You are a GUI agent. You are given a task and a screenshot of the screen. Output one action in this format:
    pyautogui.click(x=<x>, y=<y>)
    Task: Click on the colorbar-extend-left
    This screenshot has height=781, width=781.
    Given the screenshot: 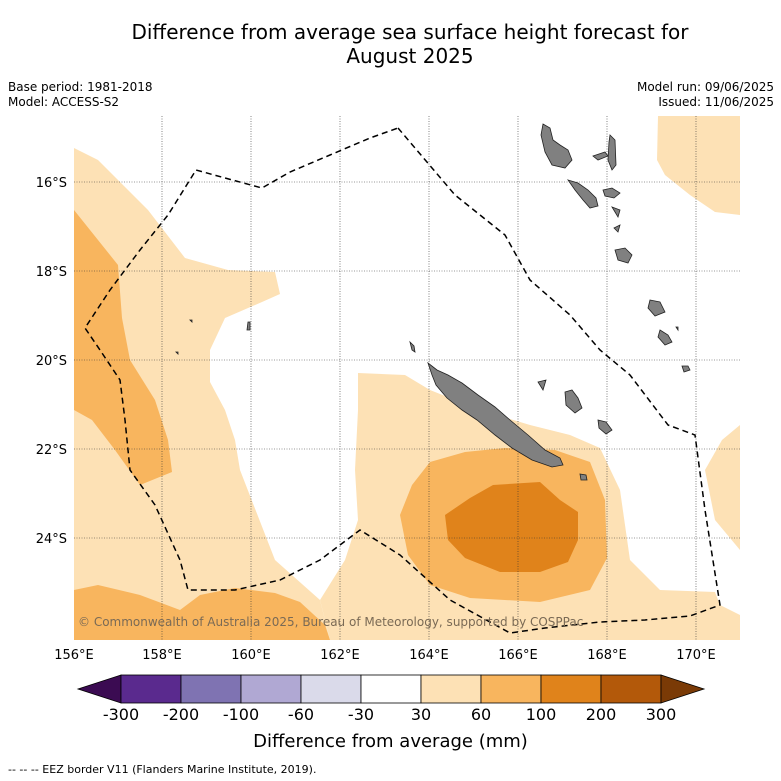 What is the action you would take?
    pyautogui.click(x=99, y=689)
    